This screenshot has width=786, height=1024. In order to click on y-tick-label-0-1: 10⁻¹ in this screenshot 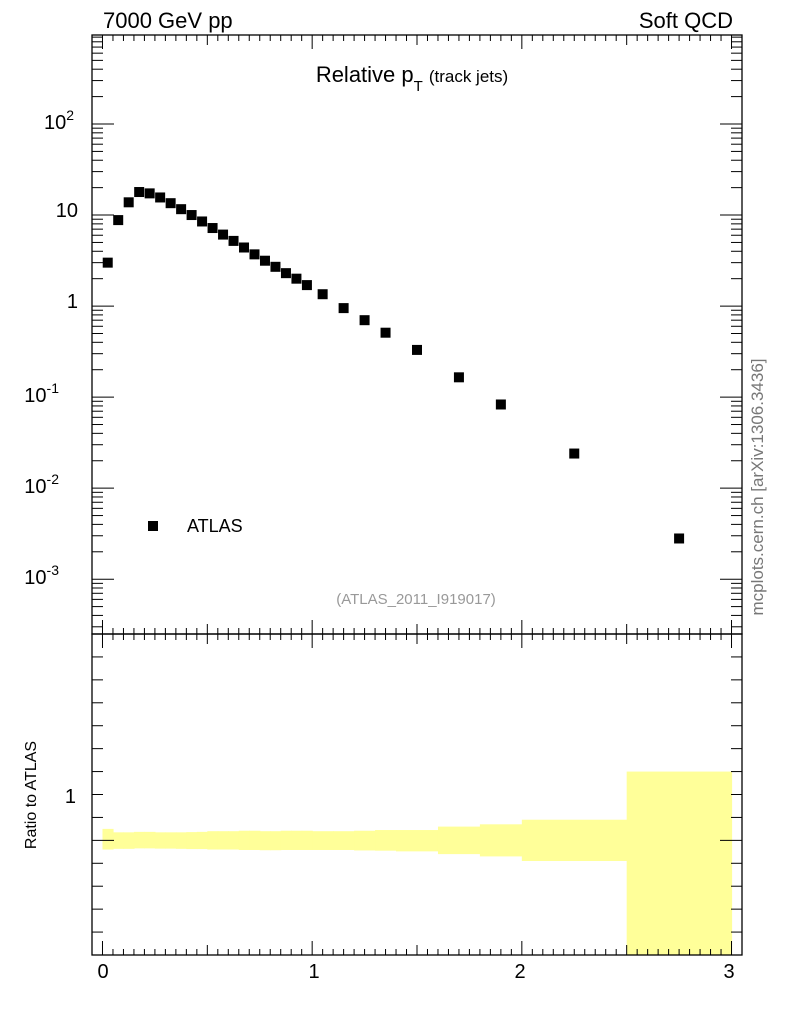, I will do `click(41, 393)`.